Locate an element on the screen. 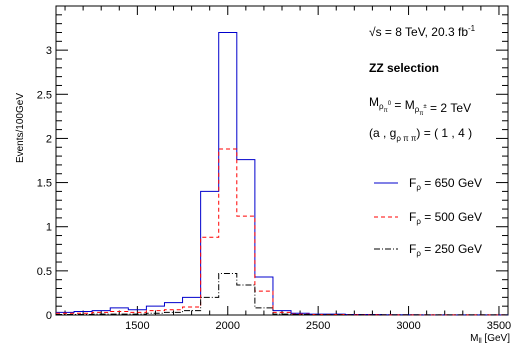  legend-label-2: Fρ = 500 GeV is located at coordinates (445, 218).